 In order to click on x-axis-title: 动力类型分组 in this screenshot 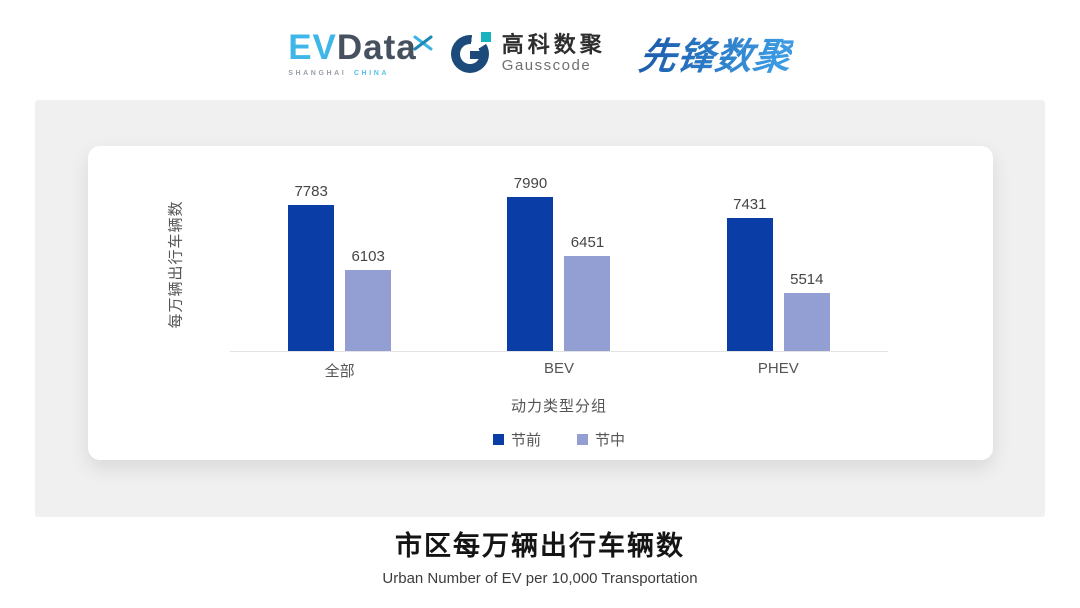, I will do `click(558, 406)`.